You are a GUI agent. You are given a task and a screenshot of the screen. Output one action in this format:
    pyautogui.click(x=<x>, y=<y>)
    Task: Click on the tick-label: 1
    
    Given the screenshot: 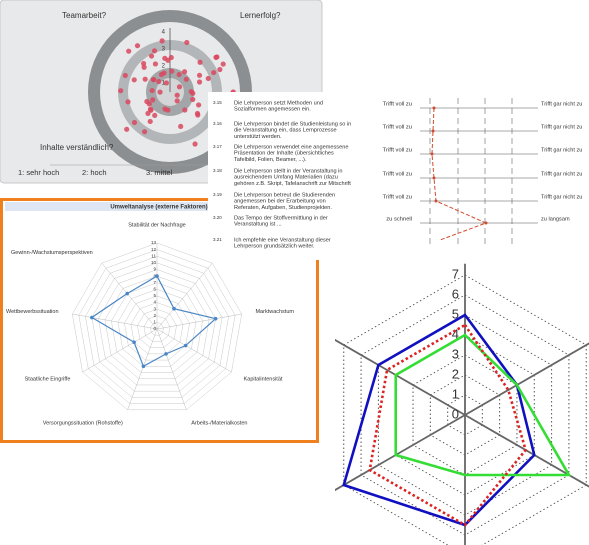 What is the action you would take?
    pyautogui.click(x=455, y=393)
    